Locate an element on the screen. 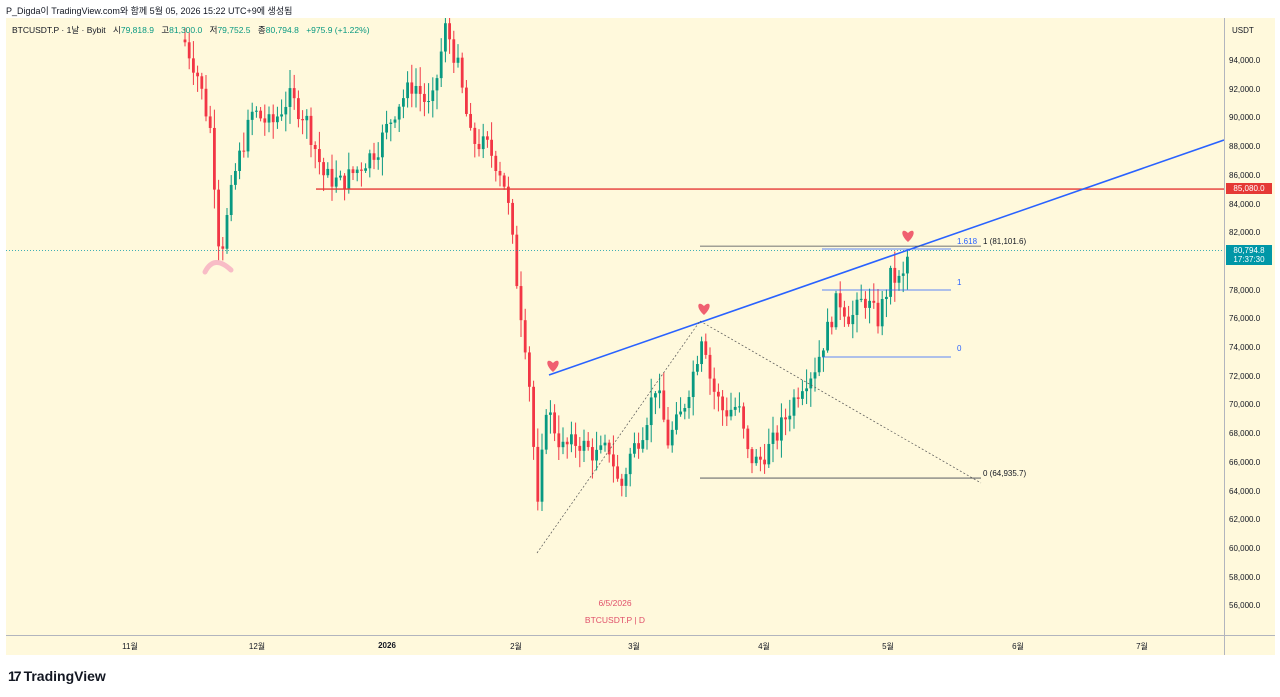 This screenshot has height=697, width=1280. time-label-mar: 3월 is located at coordinates (634, 646).